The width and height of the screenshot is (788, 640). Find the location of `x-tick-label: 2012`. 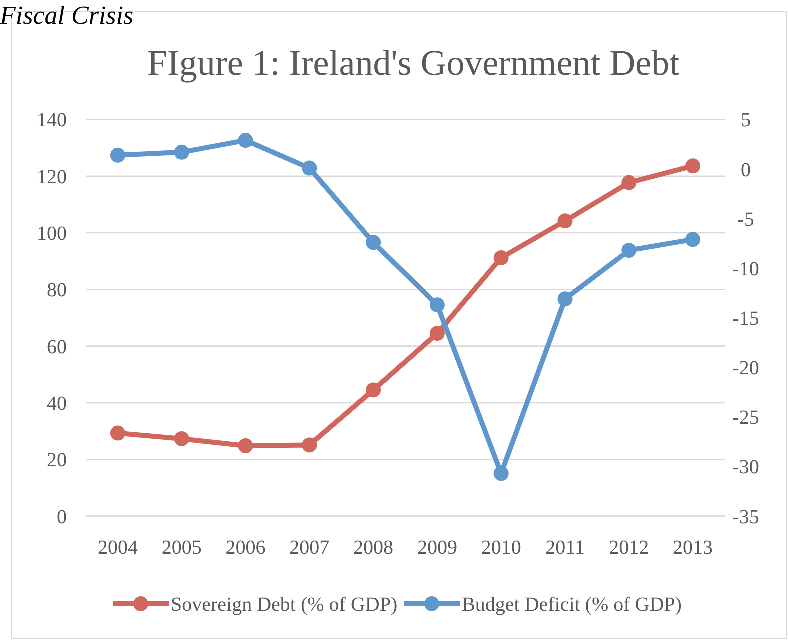

x-tick-label: 2012 is located at coordinates (629, 548).